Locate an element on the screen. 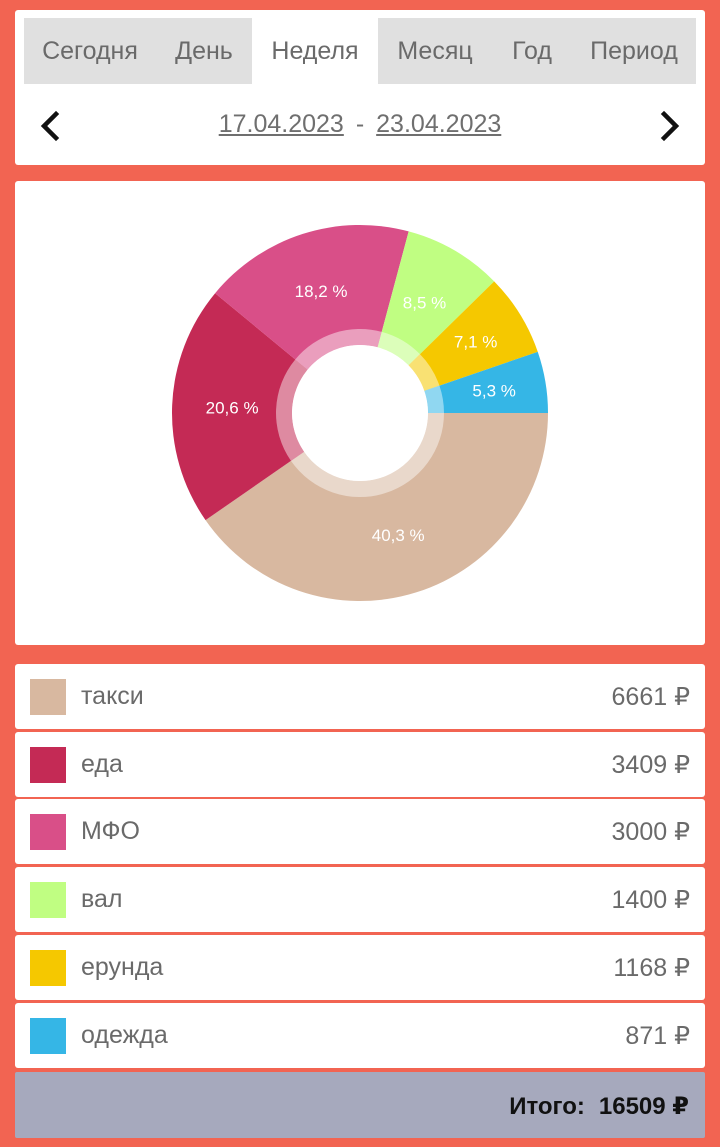  slice-label: 18,2 % is located at coordinates (321, 291).